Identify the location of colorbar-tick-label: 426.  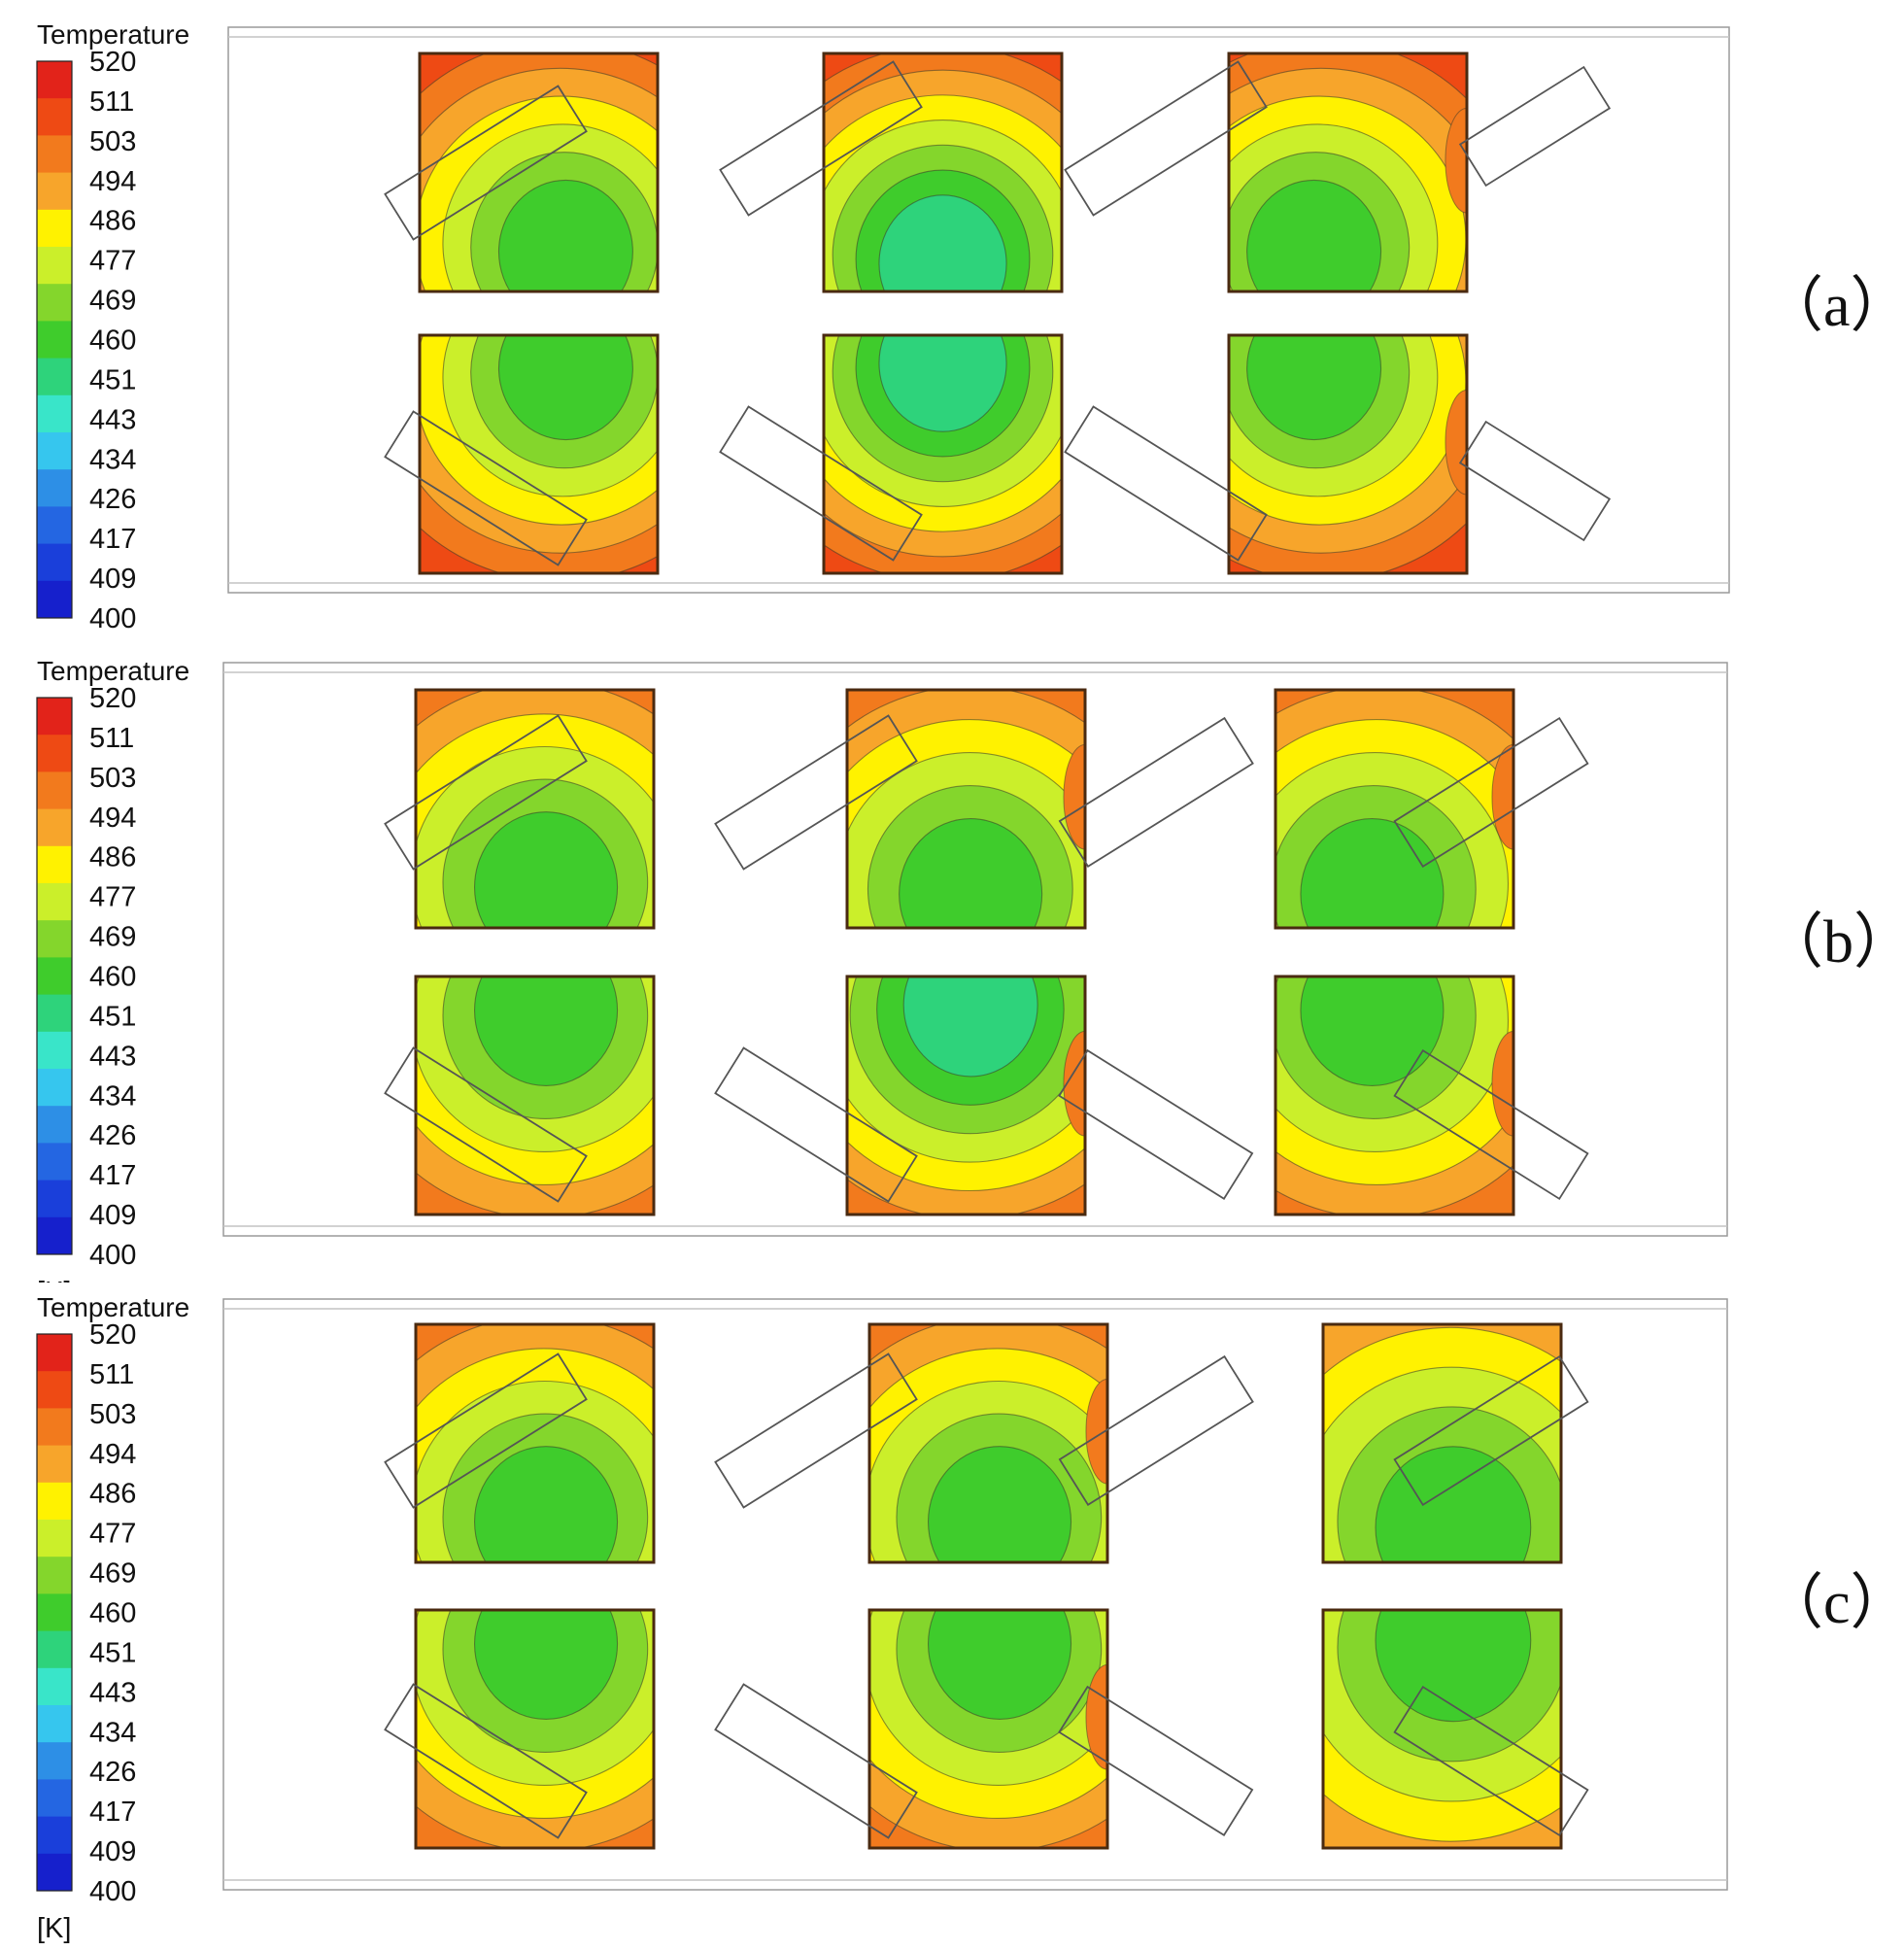
(112, 1135).